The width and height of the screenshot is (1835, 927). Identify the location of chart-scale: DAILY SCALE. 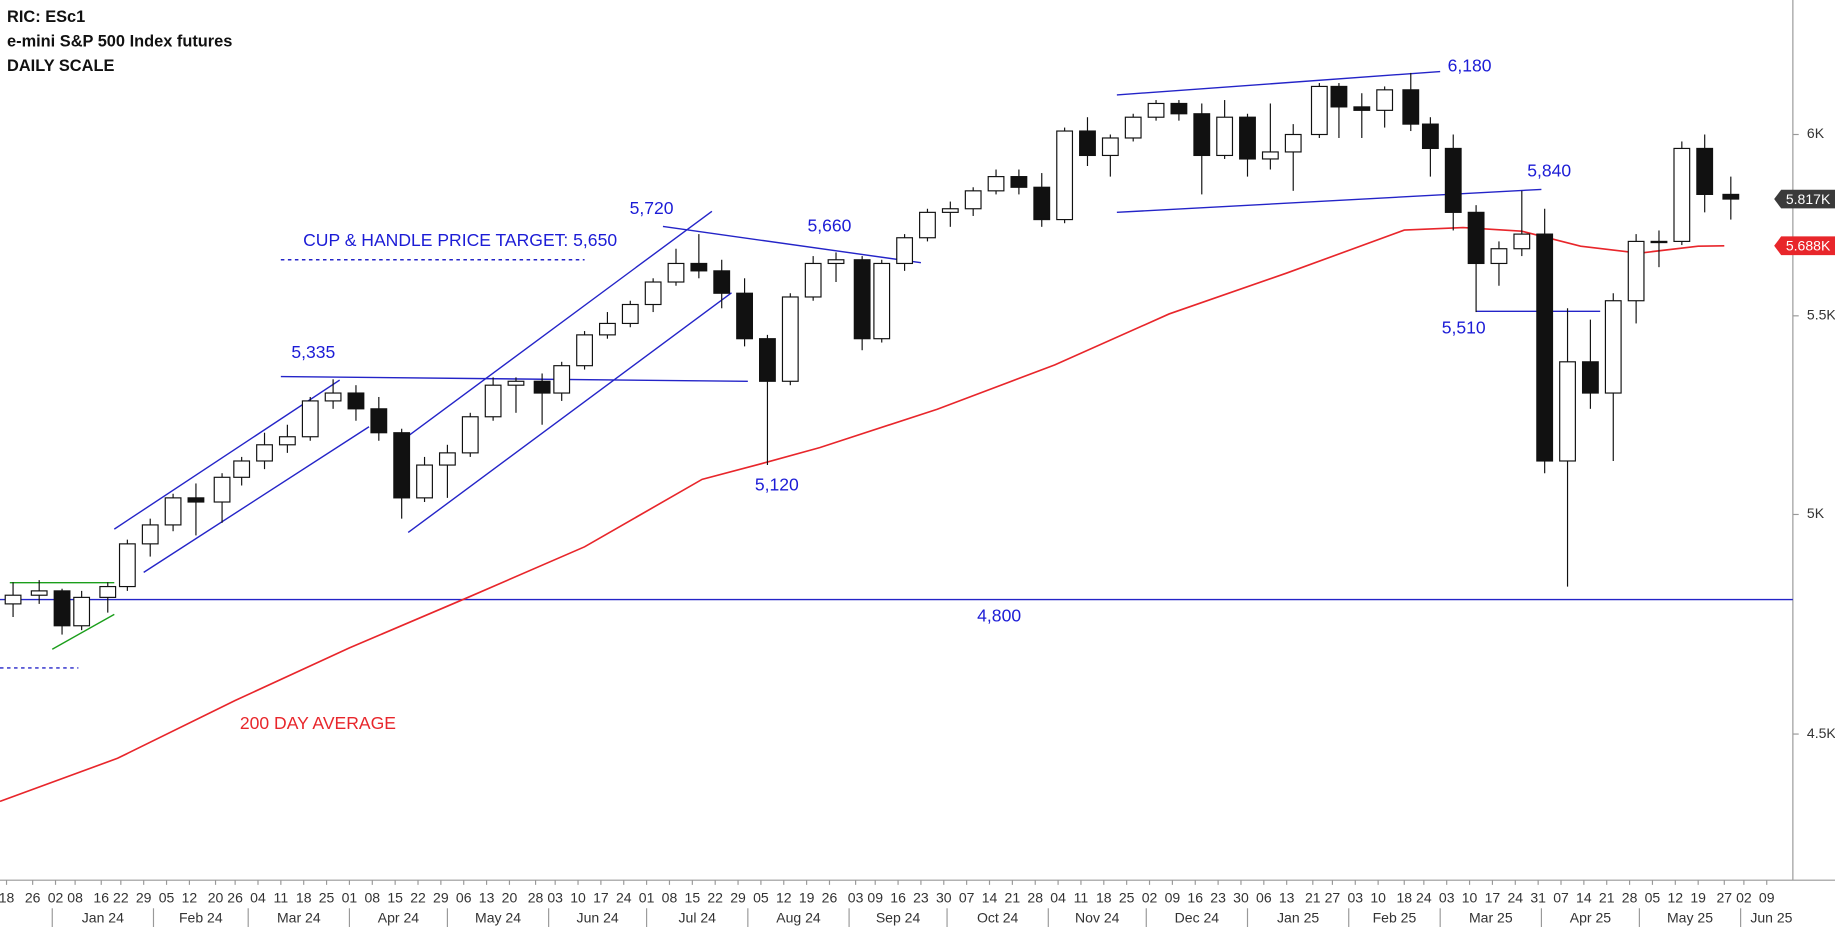
(60, 66).